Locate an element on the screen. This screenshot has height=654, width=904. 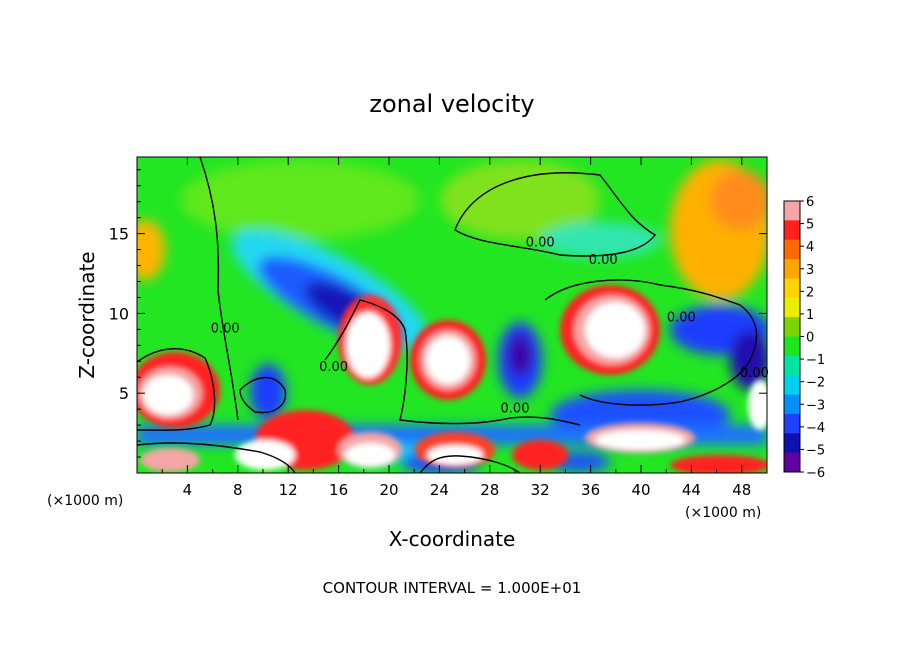
colorbar-label: −3 is located at coordinates (815, 405).